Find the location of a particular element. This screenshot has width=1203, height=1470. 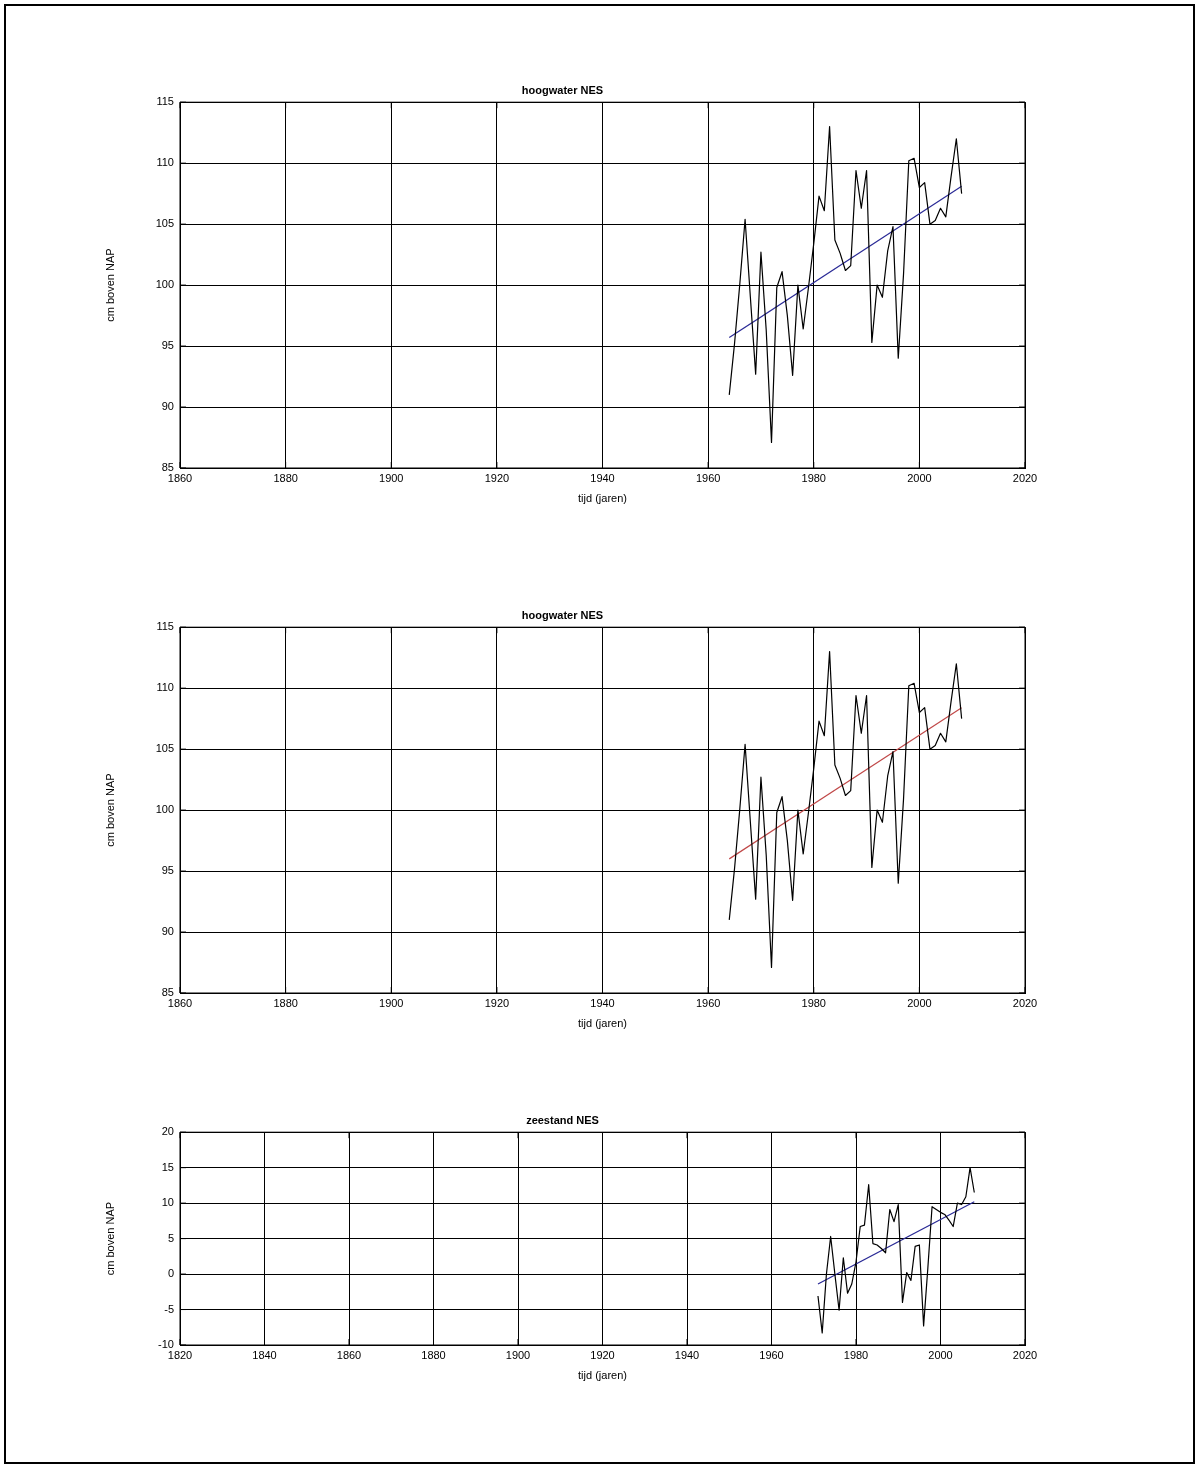

y-tick-label: -5 is located at coordinates (169, 1308).